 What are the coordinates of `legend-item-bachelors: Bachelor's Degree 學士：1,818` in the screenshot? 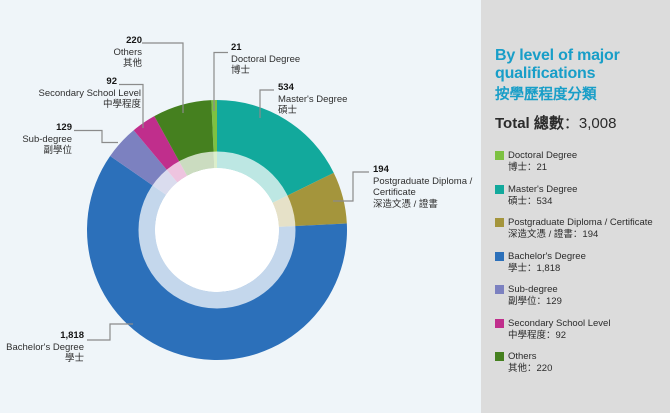 It's located at (578, 263).